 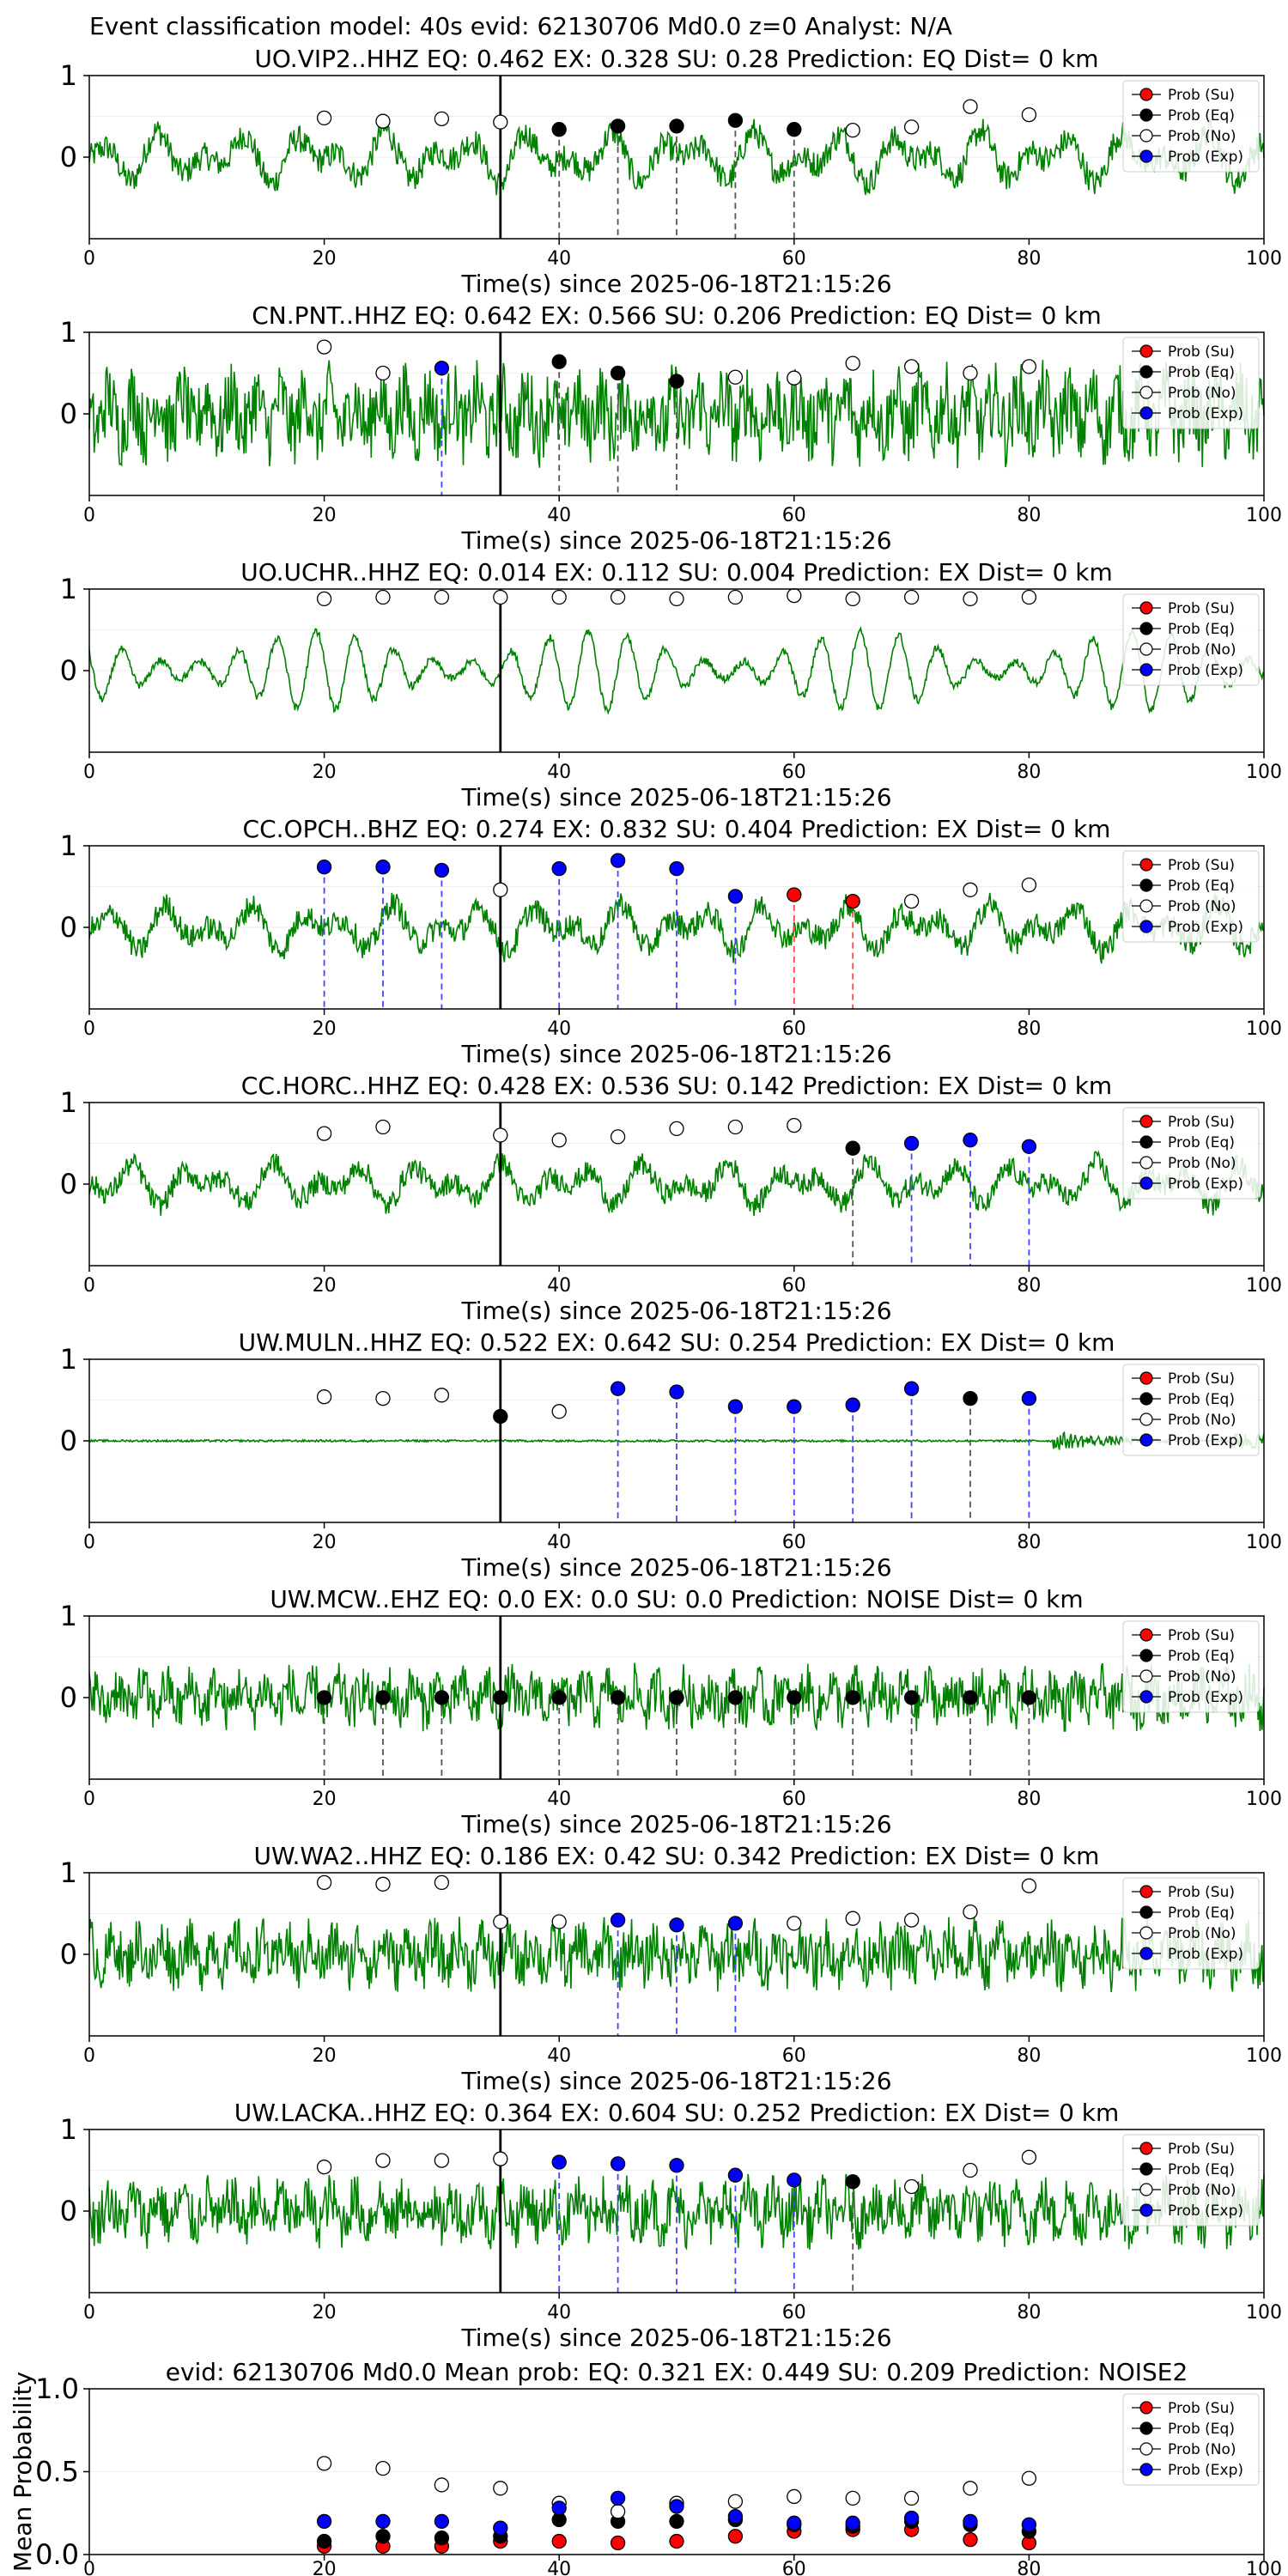 I want to click on legend-marker-no, so click(x=1146, y=649).